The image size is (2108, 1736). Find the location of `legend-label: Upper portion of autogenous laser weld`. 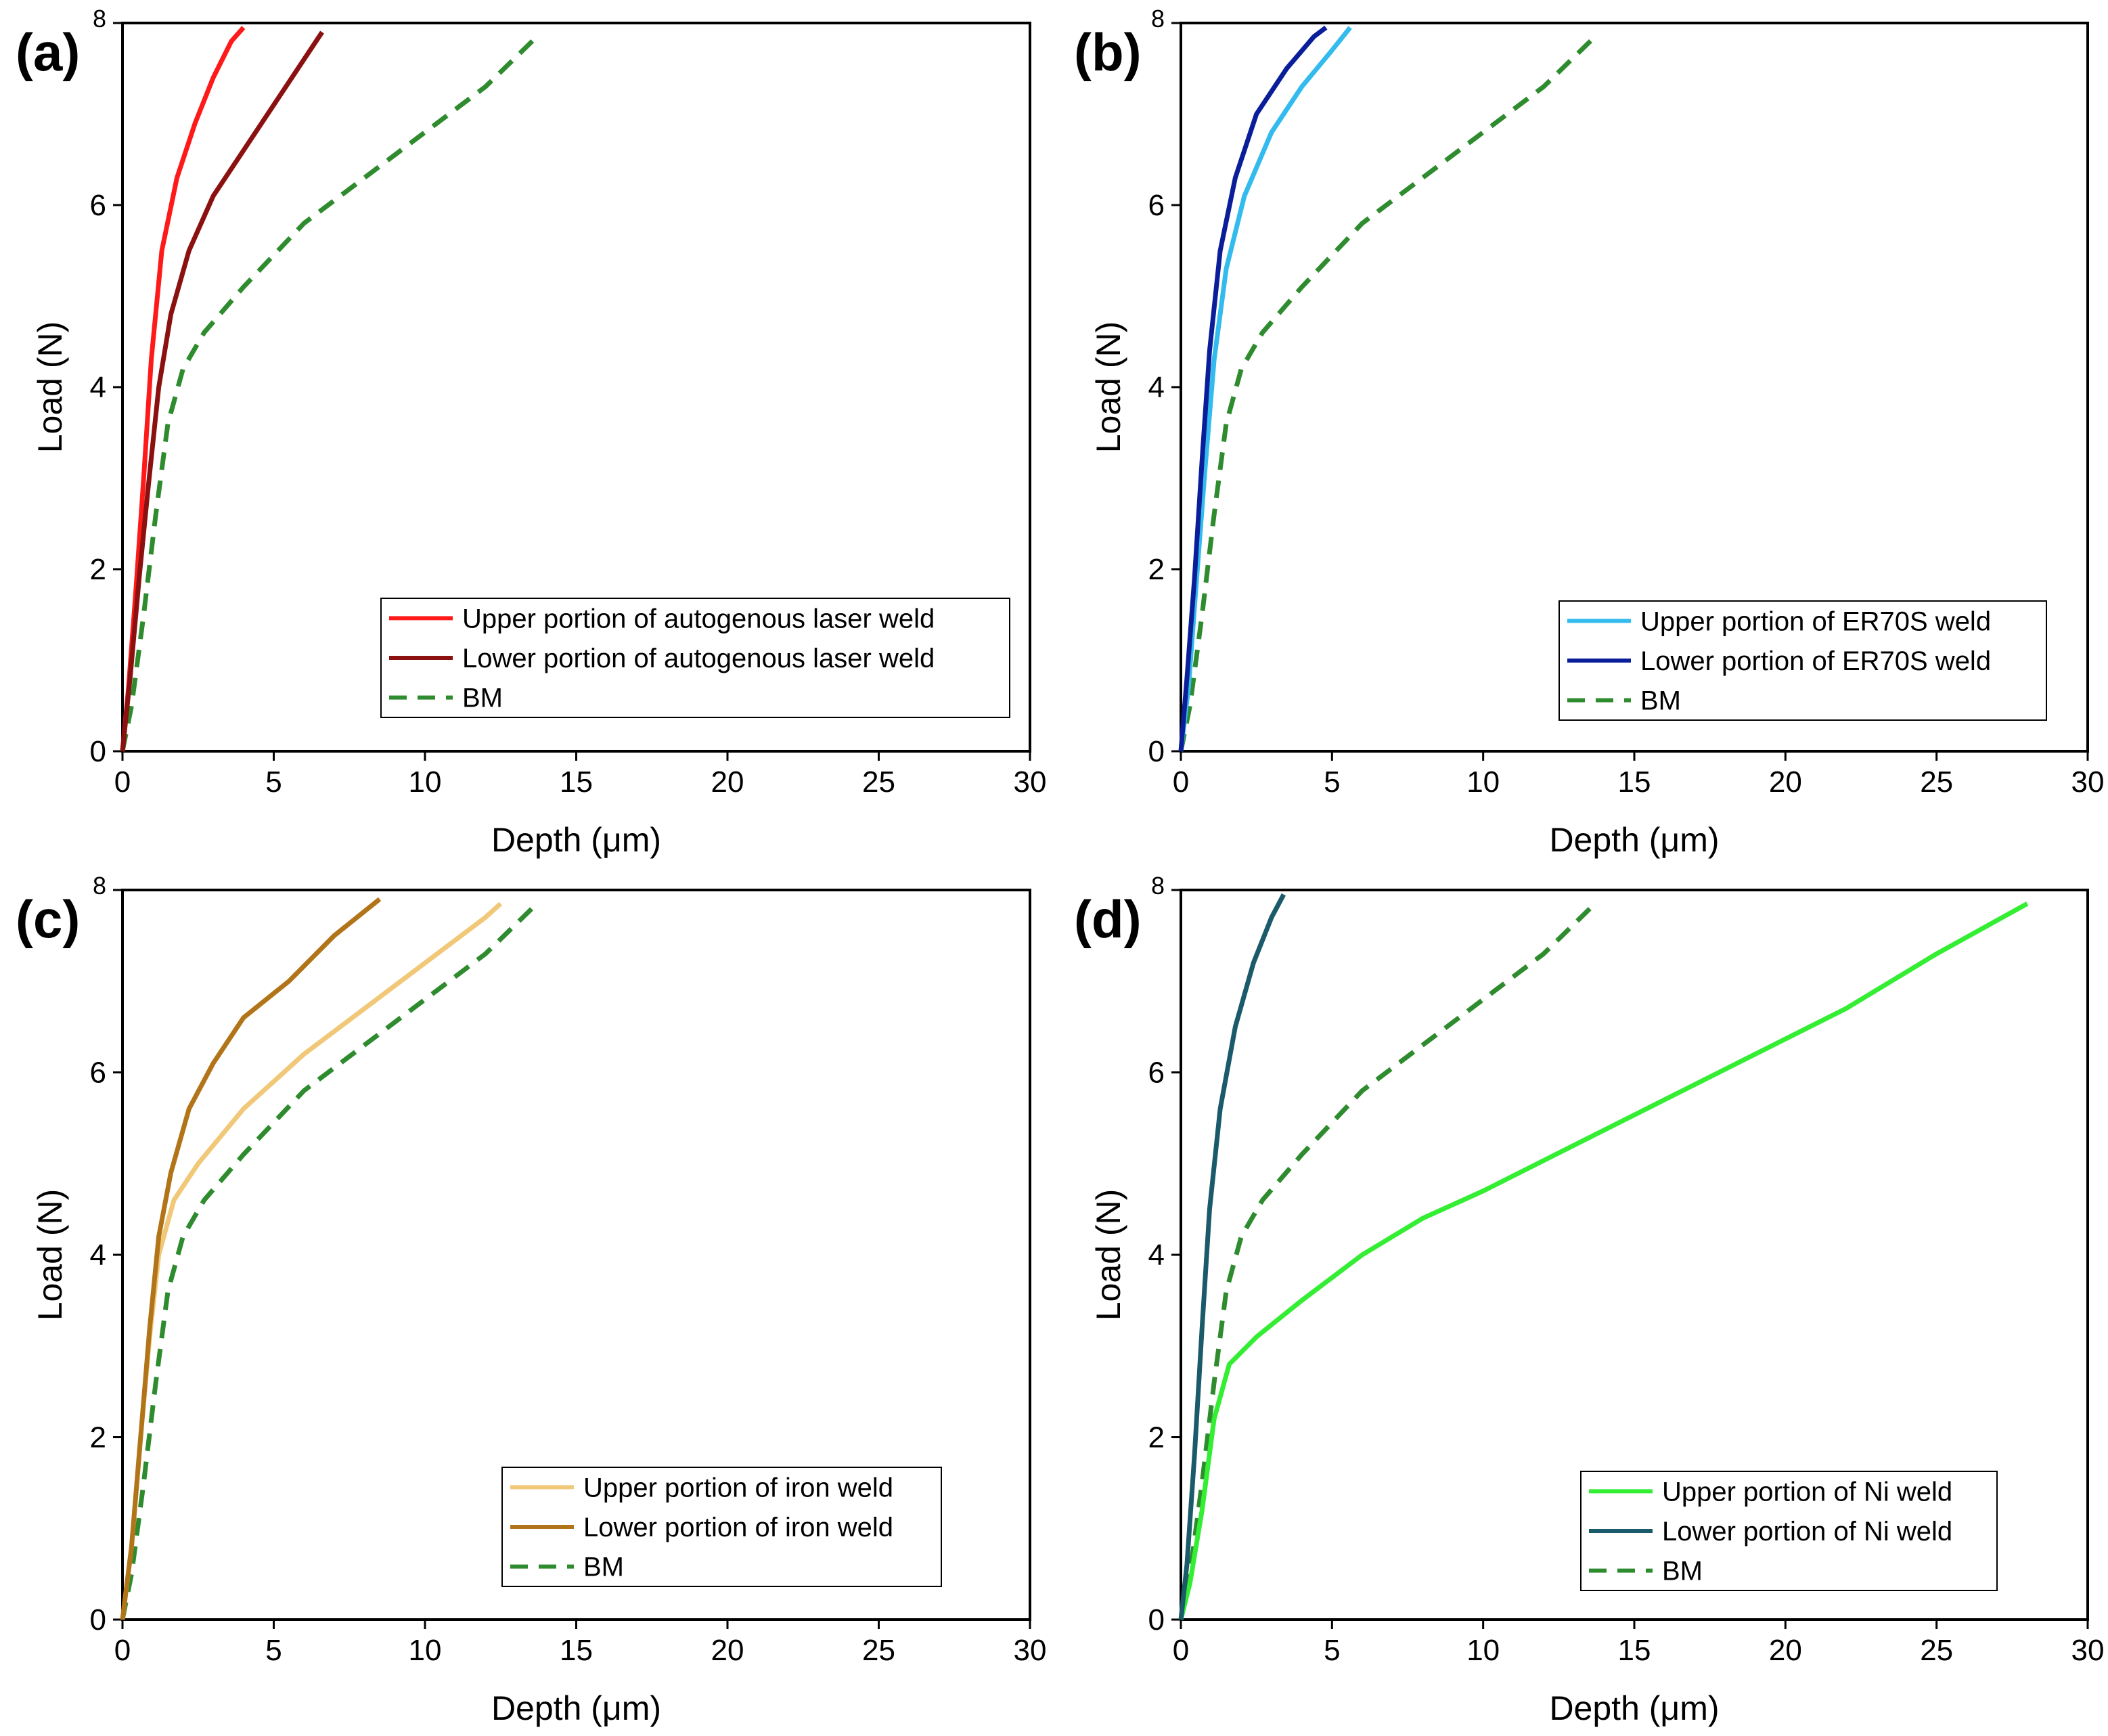

legend-label: Upper portion of autogenous laser weld is located at coordinates (698, 618).